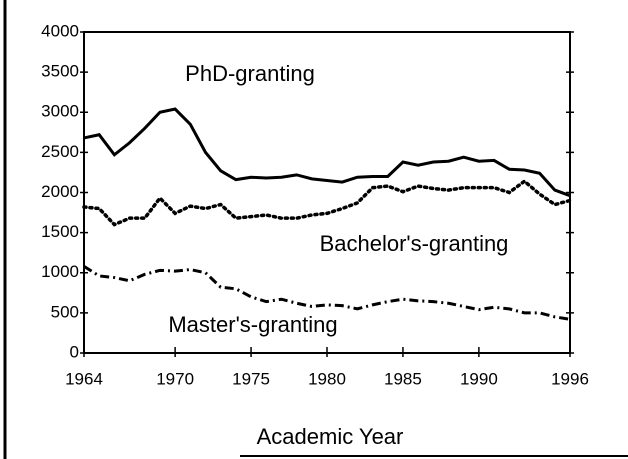 The height and width of the screenshot is (459, 628). I want to click on x-tick-label: 1980, so click(327, 378).